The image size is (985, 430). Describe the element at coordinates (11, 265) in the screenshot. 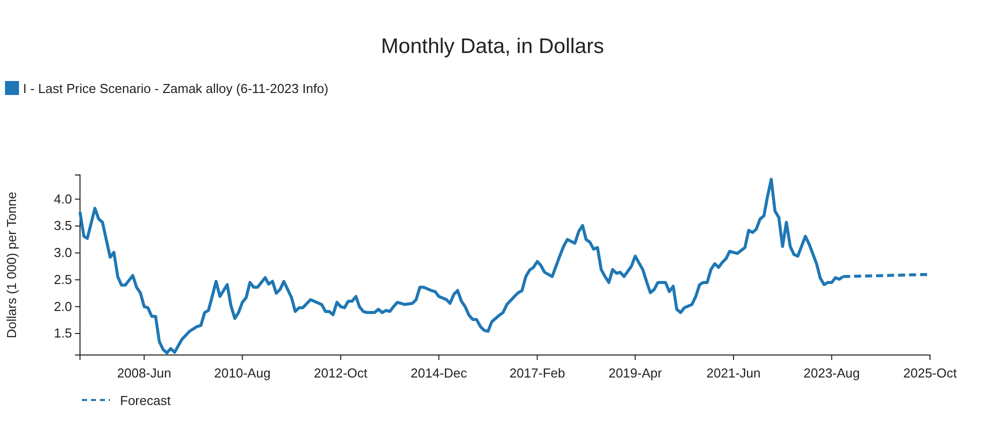

I see `y-axis-title: Dollars (1 000) per Tonne` at that location.